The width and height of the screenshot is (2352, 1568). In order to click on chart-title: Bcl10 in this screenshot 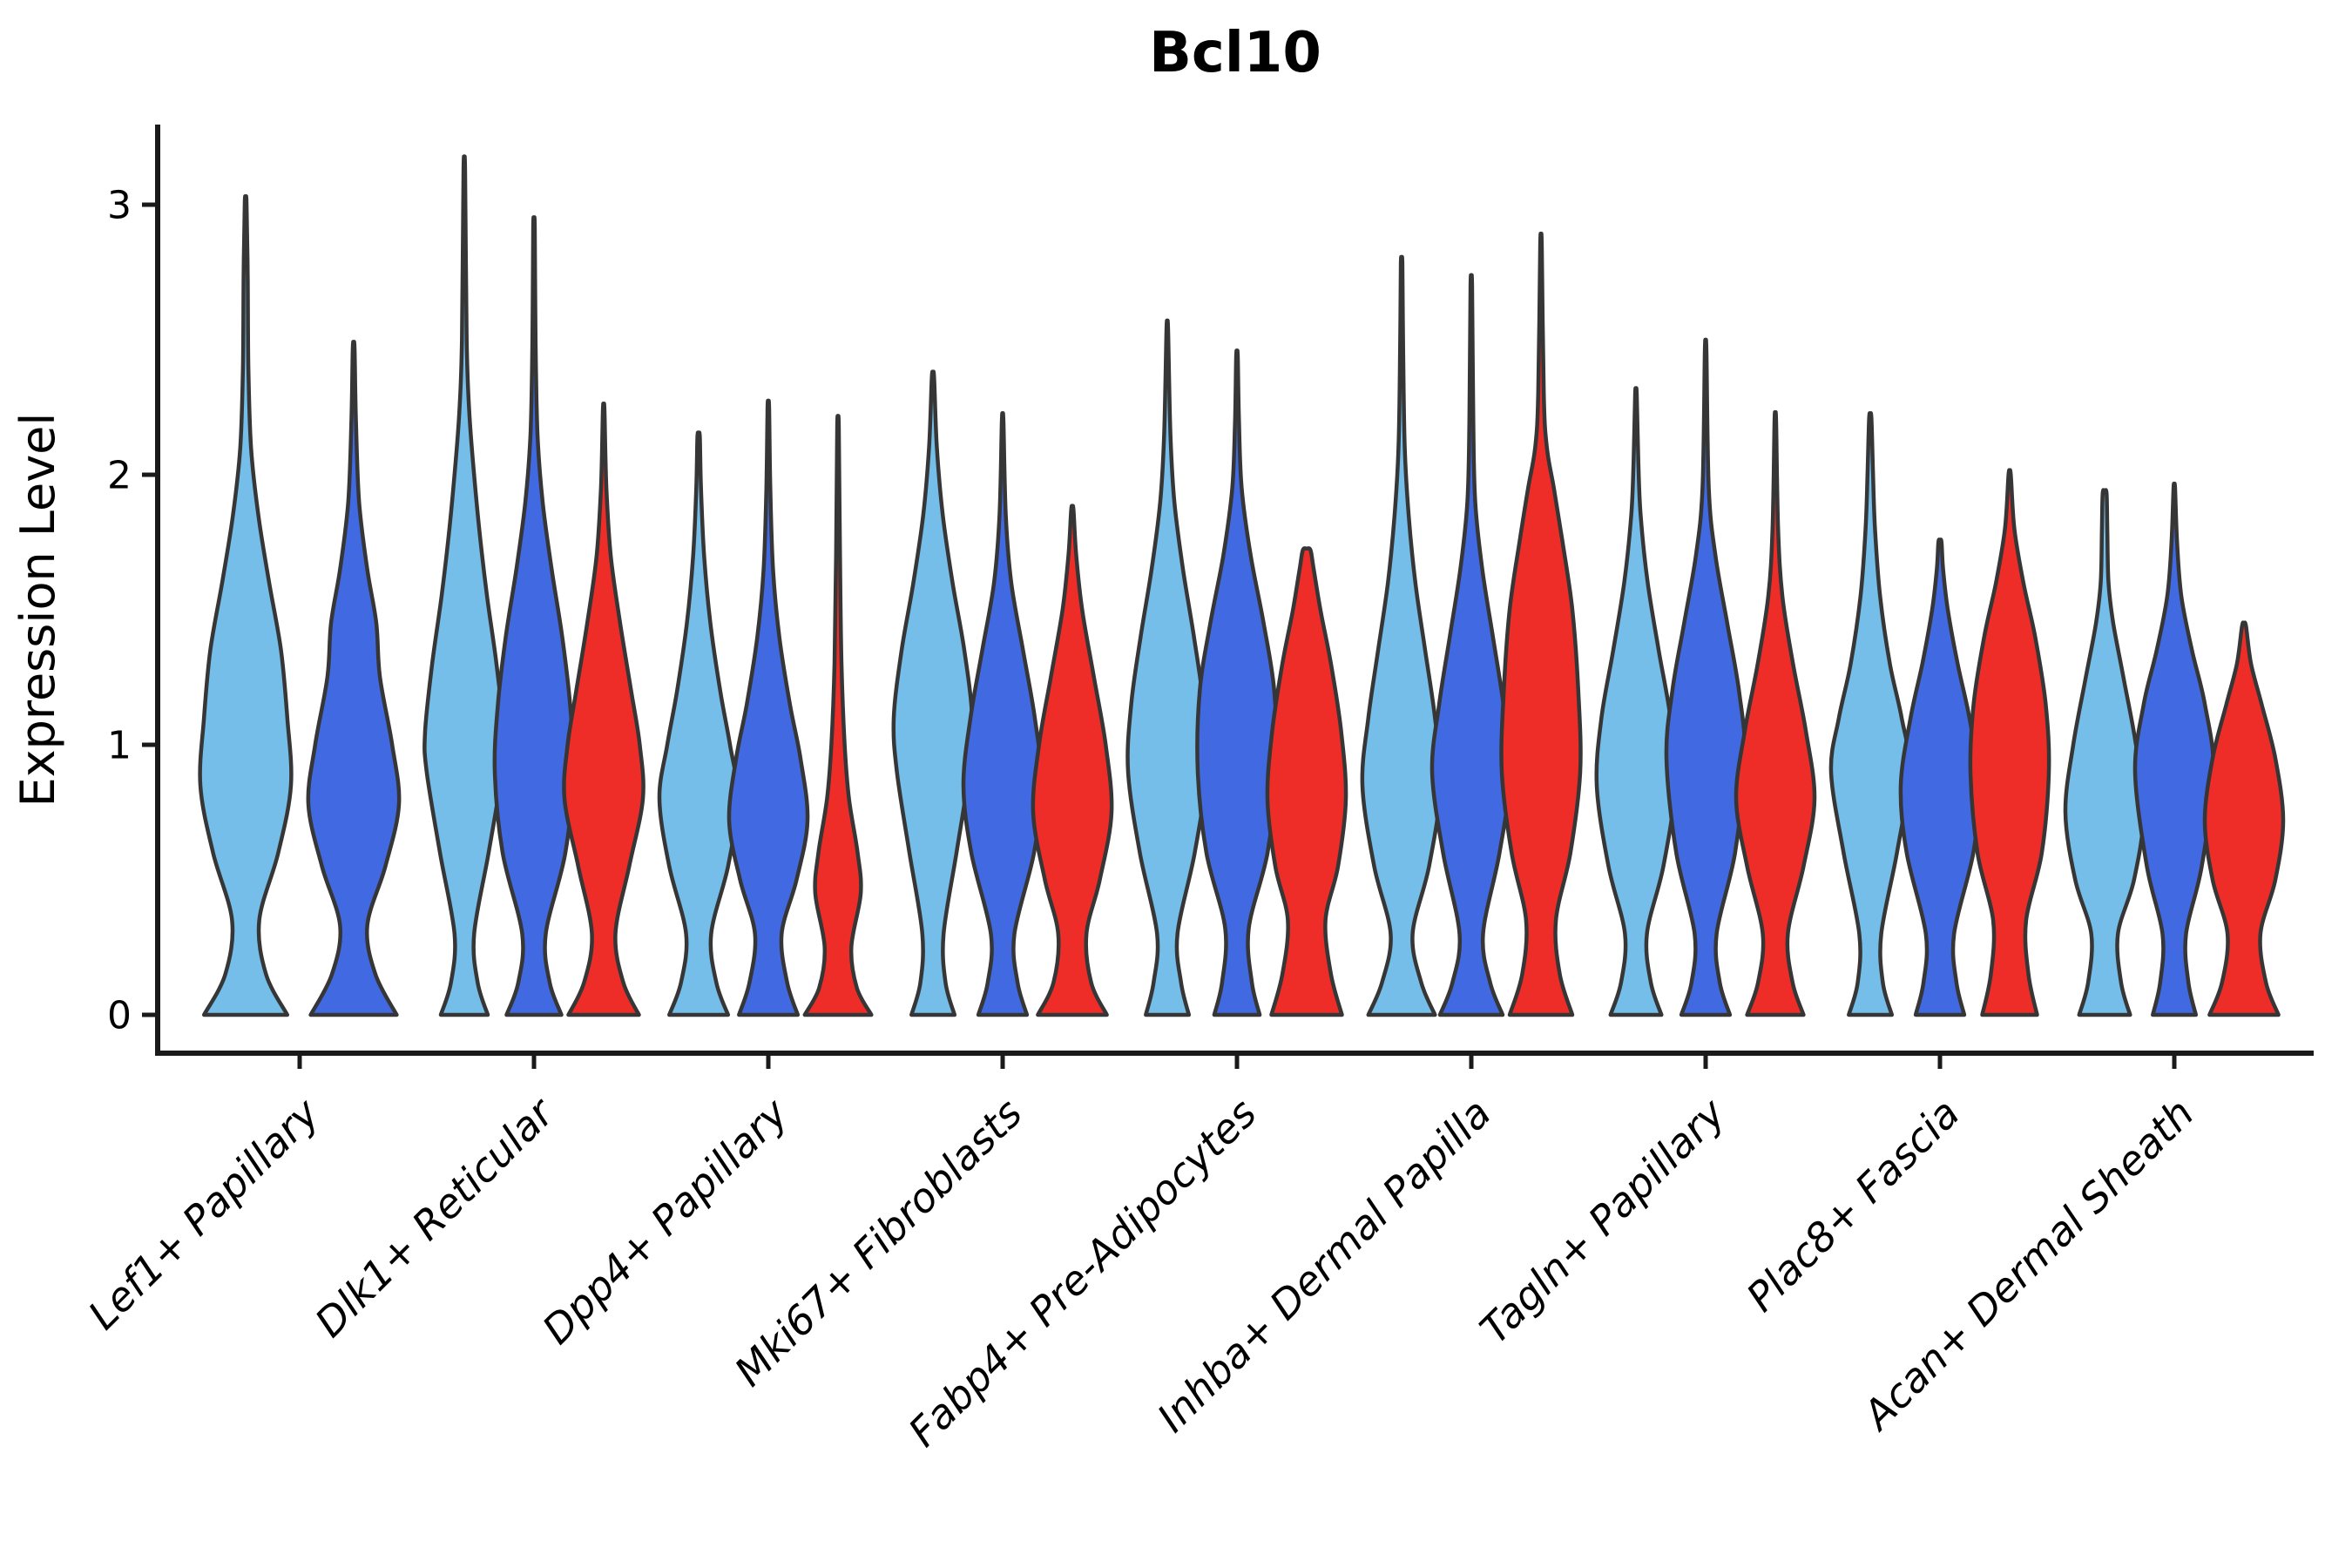, I will do `click(1235, 53)`.